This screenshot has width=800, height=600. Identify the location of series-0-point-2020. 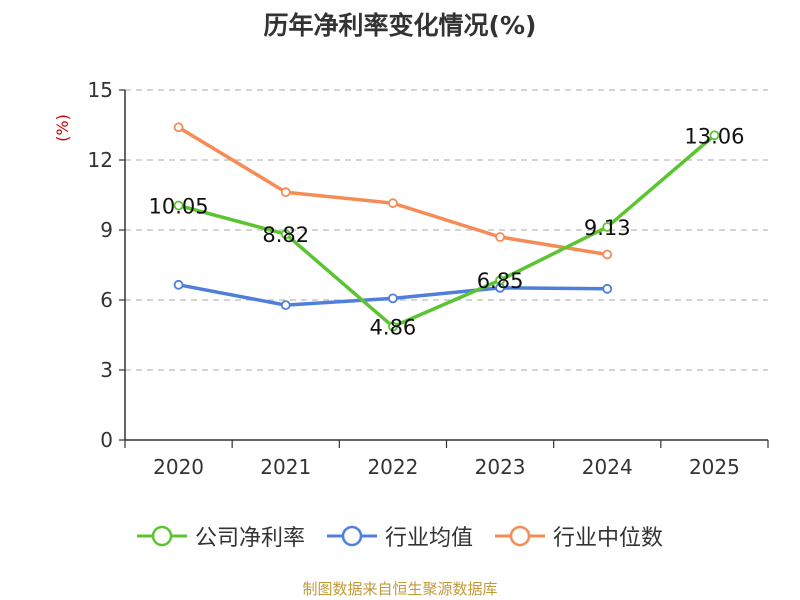
(178, 205).